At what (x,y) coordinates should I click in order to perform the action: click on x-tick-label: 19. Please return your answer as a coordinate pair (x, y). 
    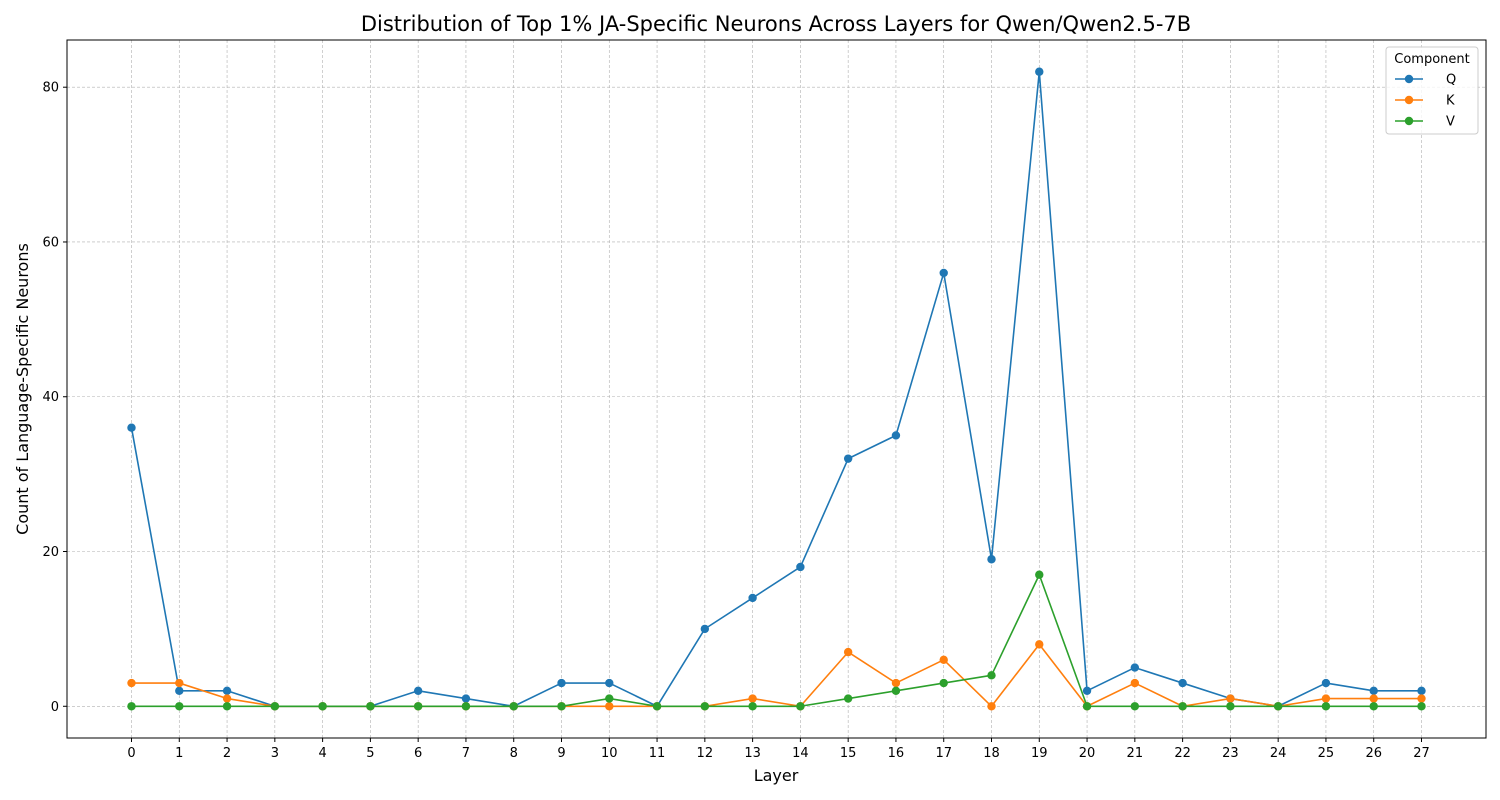
    Looking at the image, I should click on (1039, 753).